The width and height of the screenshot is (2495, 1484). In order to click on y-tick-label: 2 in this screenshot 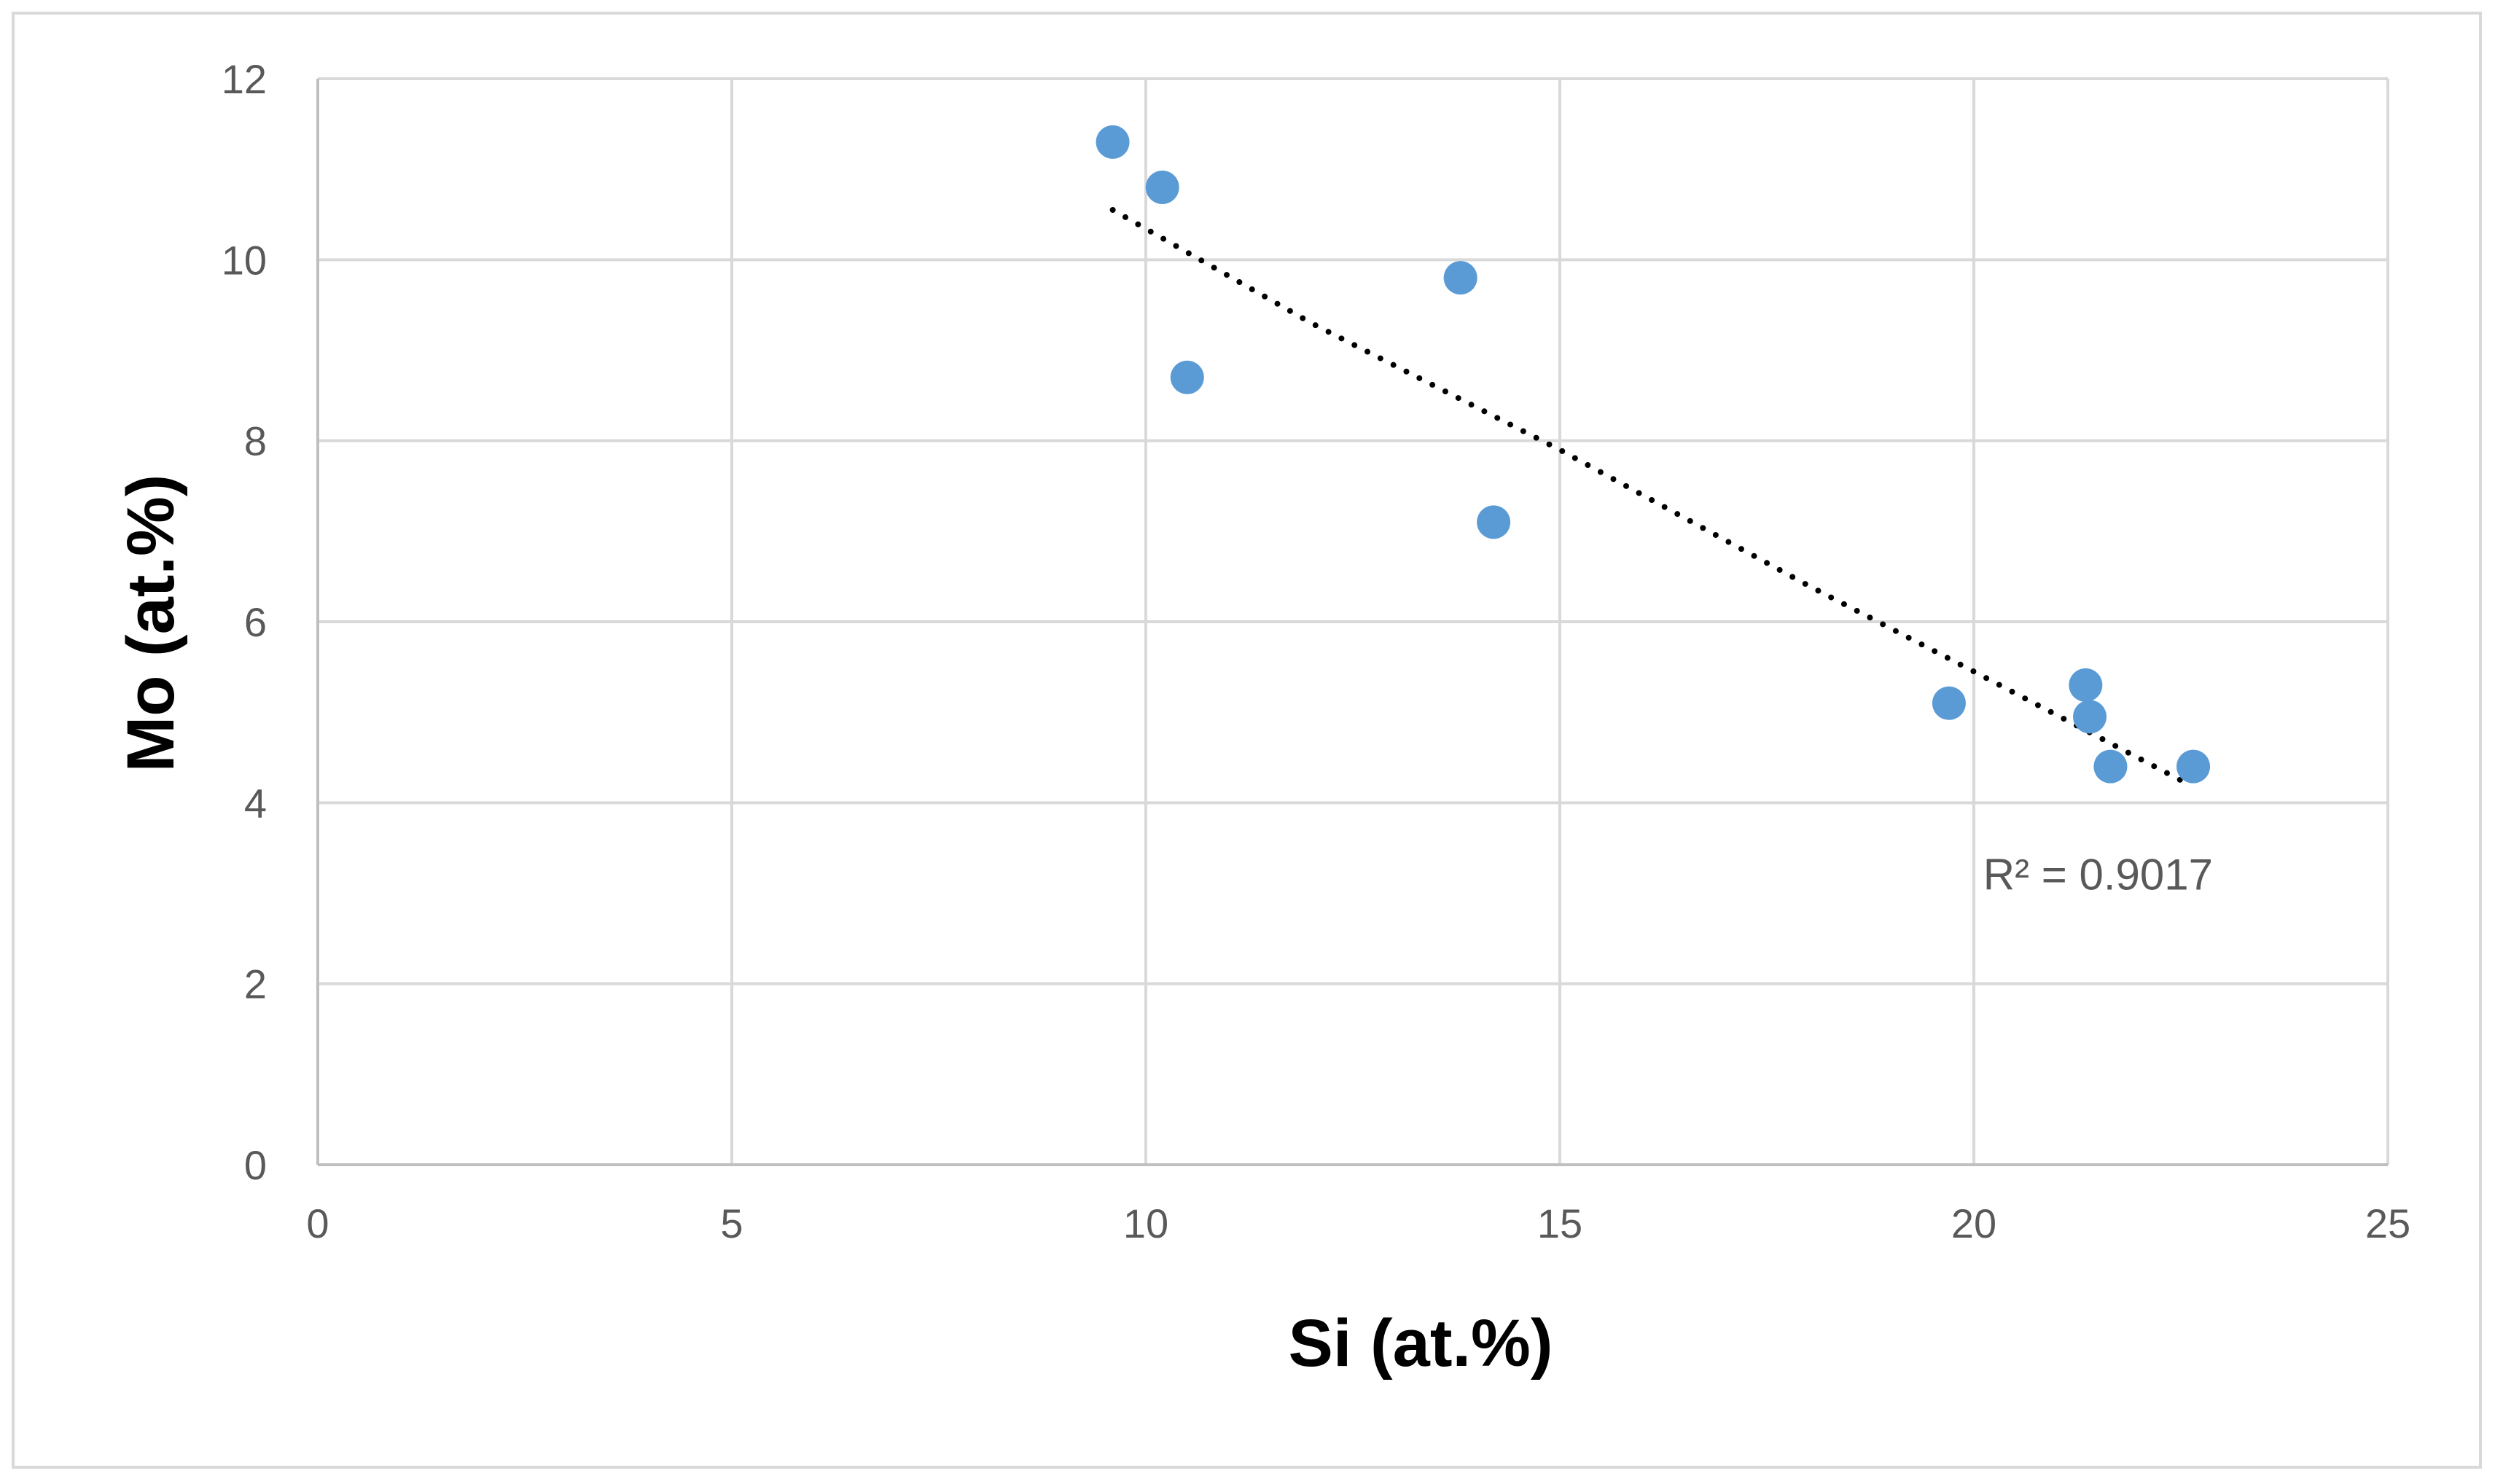, I will do `click(256, 984)`.